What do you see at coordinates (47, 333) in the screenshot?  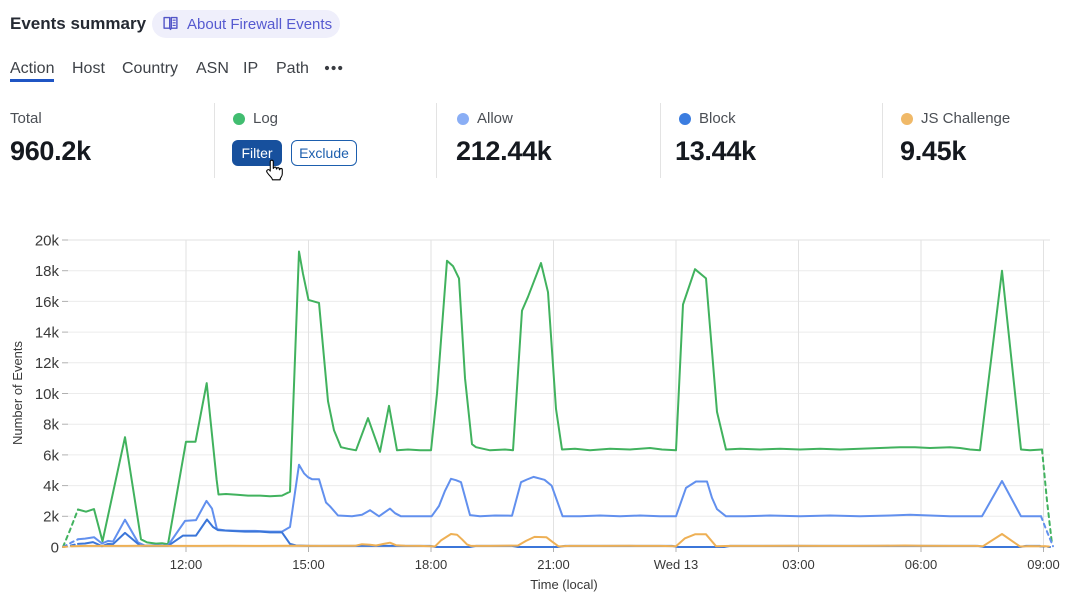 I see `svg-text: 14k` at bounding box center [47, 333].